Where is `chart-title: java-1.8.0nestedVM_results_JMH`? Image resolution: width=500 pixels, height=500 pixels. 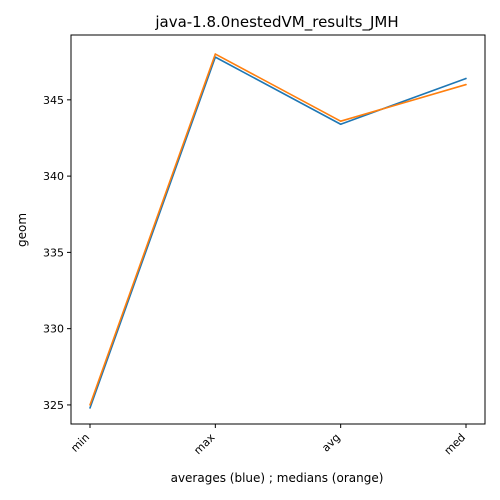 chart-title: java-1.8.0nestedVM_results_JMH is located at coordinates (276, 22).